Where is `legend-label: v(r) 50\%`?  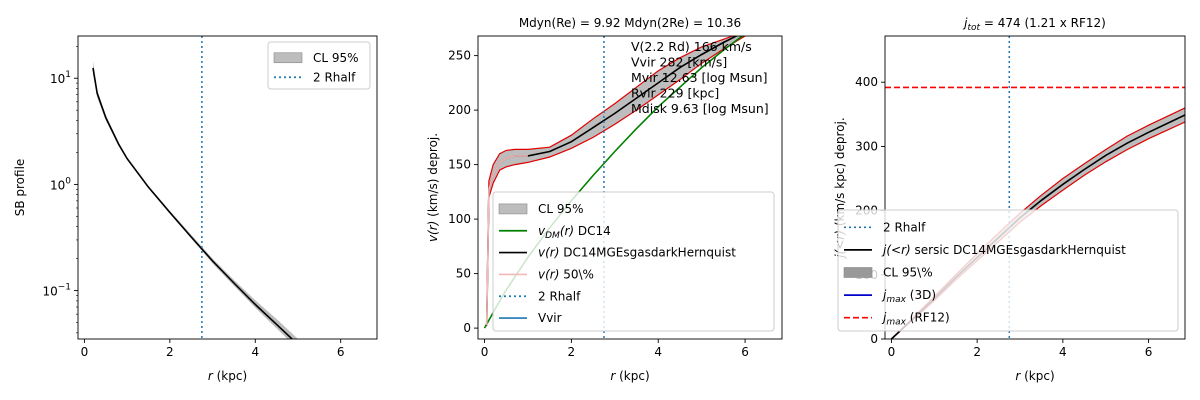
legend-label: v(r) 50\% is located at coordinates (566, 274).